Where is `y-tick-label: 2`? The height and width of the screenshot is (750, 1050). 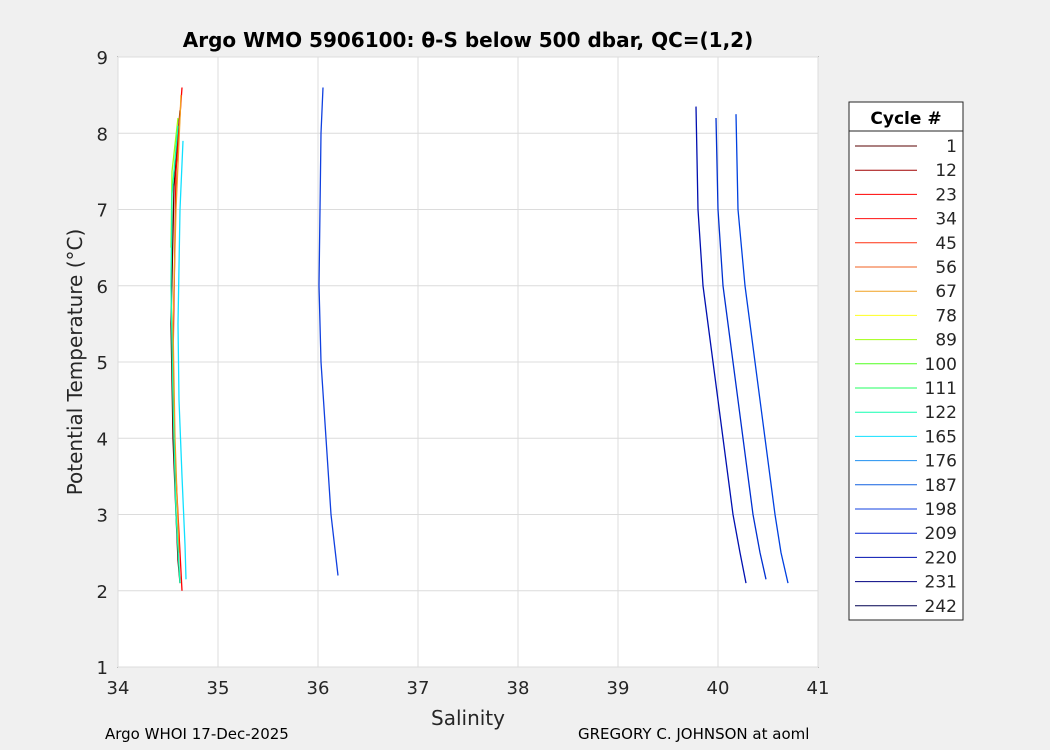 y-tick-label: 2 is located at coordinates (102, 592).